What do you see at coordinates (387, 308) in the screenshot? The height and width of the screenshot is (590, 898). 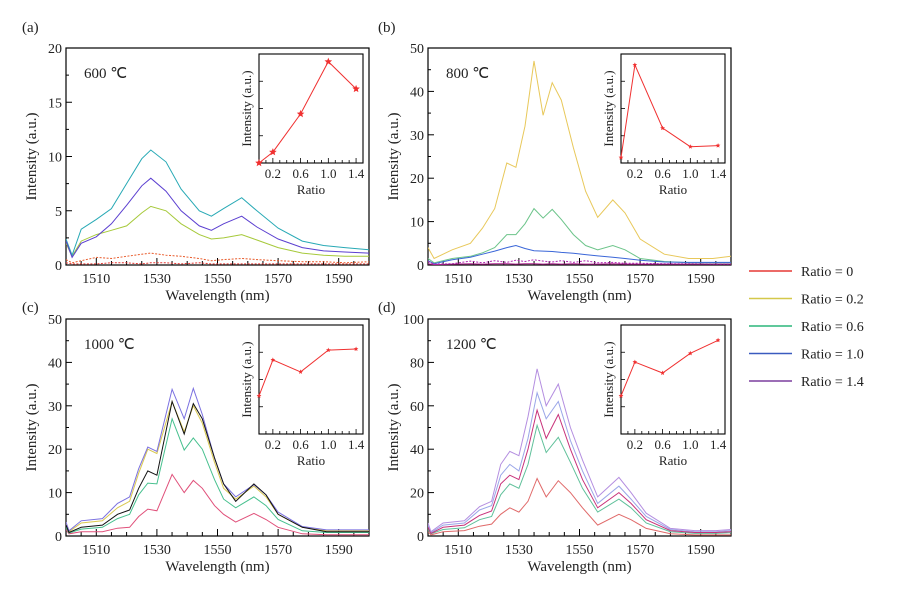 I see `panel-label: (d)` at bounding box center [387, 308].